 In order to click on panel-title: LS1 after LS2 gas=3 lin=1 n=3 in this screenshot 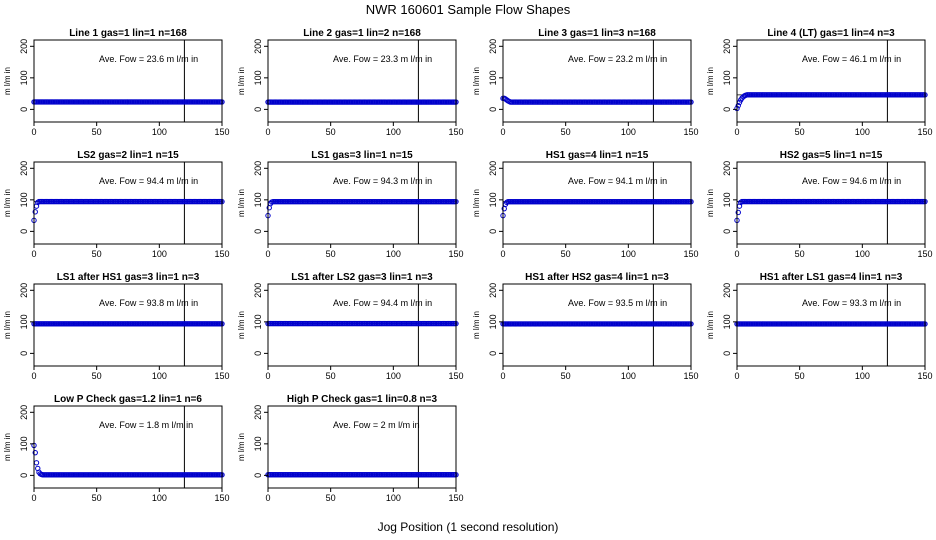, I will do `click(362, 277)`.